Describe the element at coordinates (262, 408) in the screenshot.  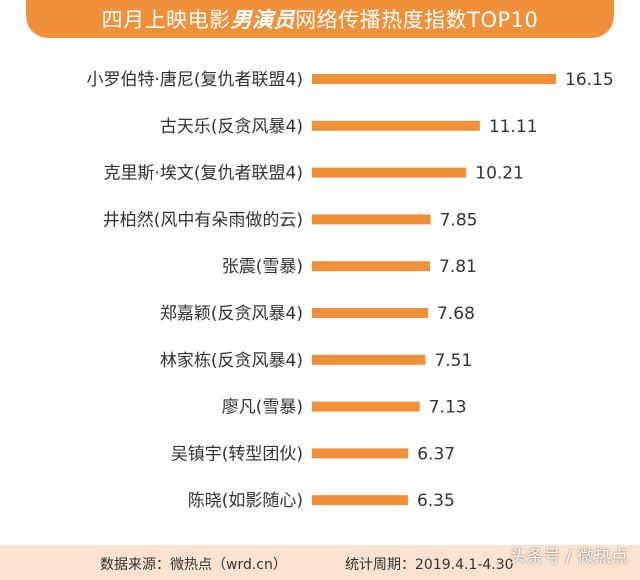
I see `category-label: 廖凡(雪暴)` at that location.